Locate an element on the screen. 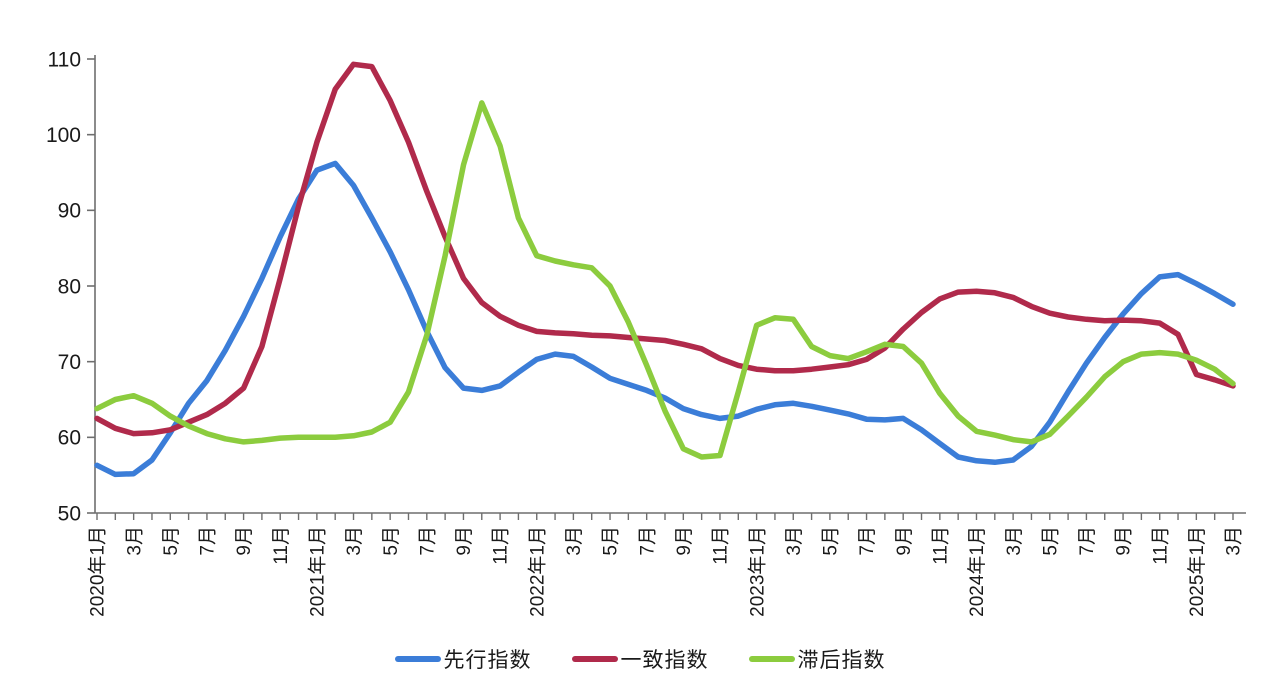  y-tick-label: 80 is located at coordinates (69, 286).